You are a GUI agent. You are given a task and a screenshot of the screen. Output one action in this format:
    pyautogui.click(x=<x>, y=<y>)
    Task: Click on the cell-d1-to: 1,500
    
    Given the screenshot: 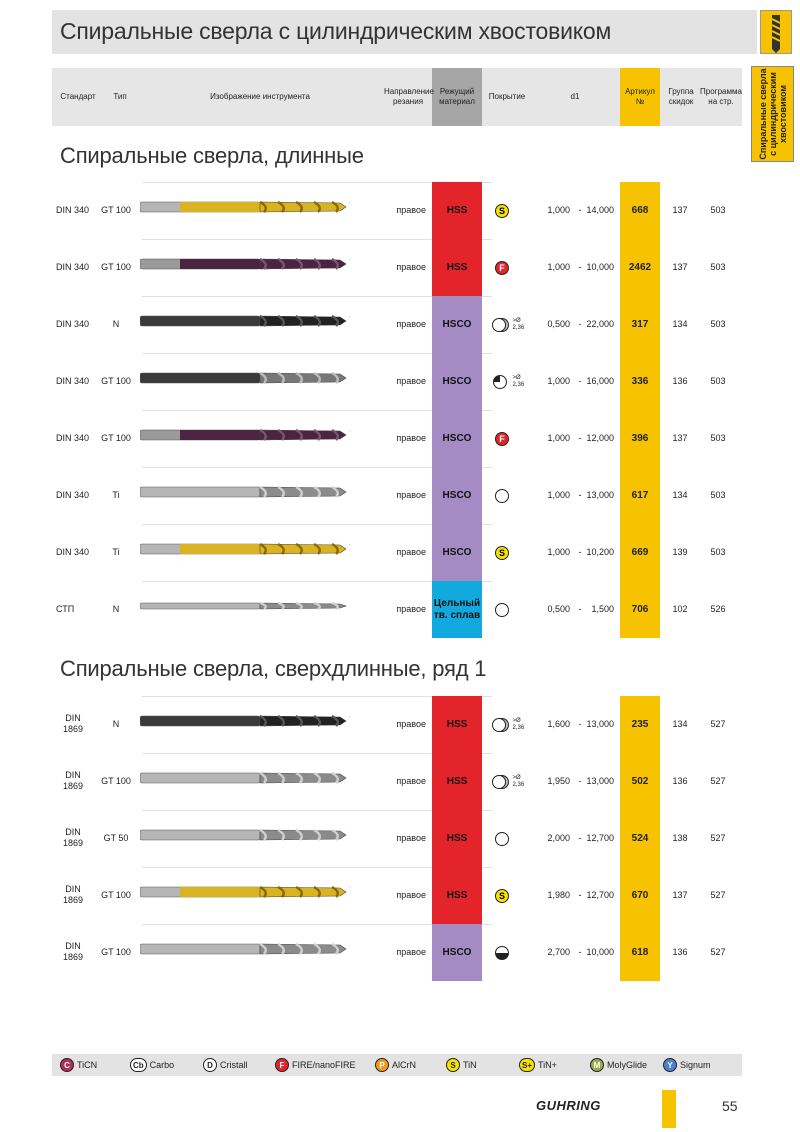 What is the action you would take?
    pyautogui.click(x=602, y=609)
    